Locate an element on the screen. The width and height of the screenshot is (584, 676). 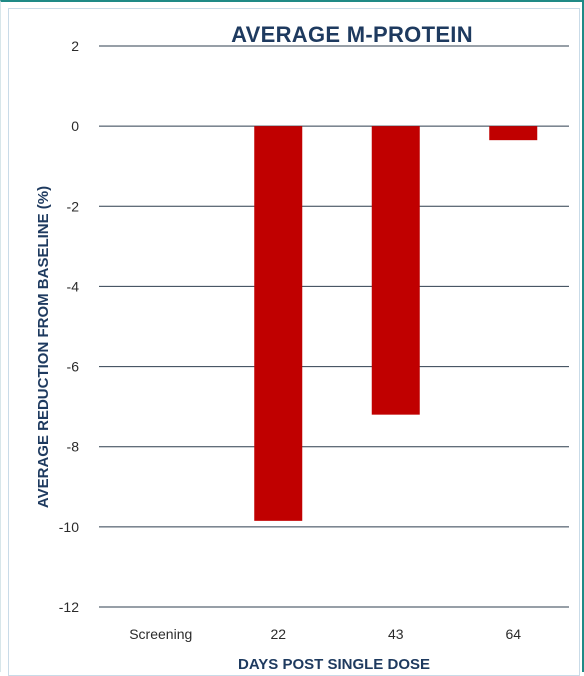
x-tick-label: 64 is located at coordinates (513, 634).